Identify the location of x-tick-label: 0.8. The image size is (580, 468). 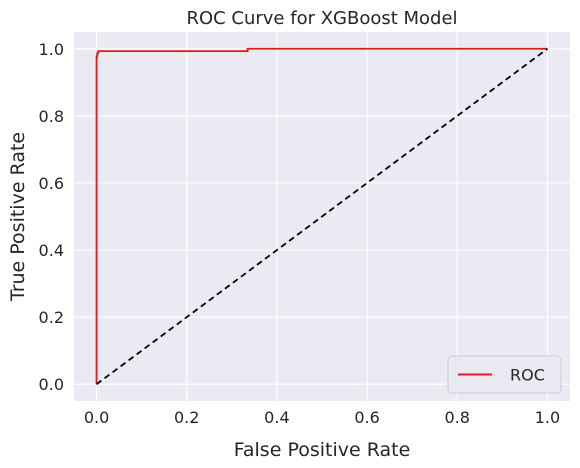
(457, 417).